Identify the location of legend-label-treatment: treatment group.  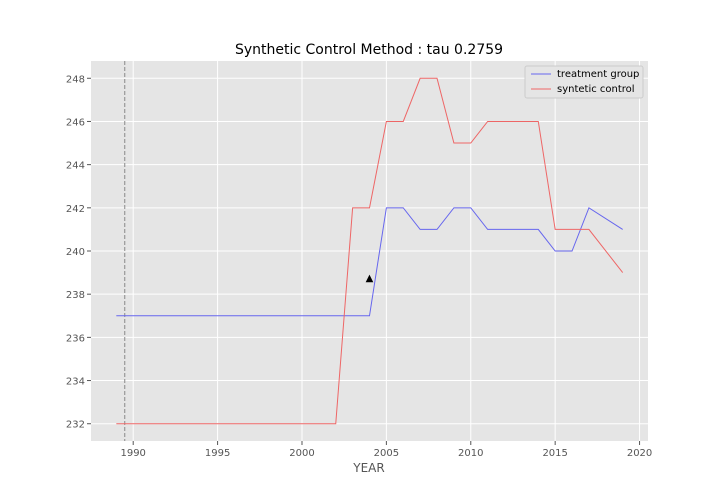
(598, 74).